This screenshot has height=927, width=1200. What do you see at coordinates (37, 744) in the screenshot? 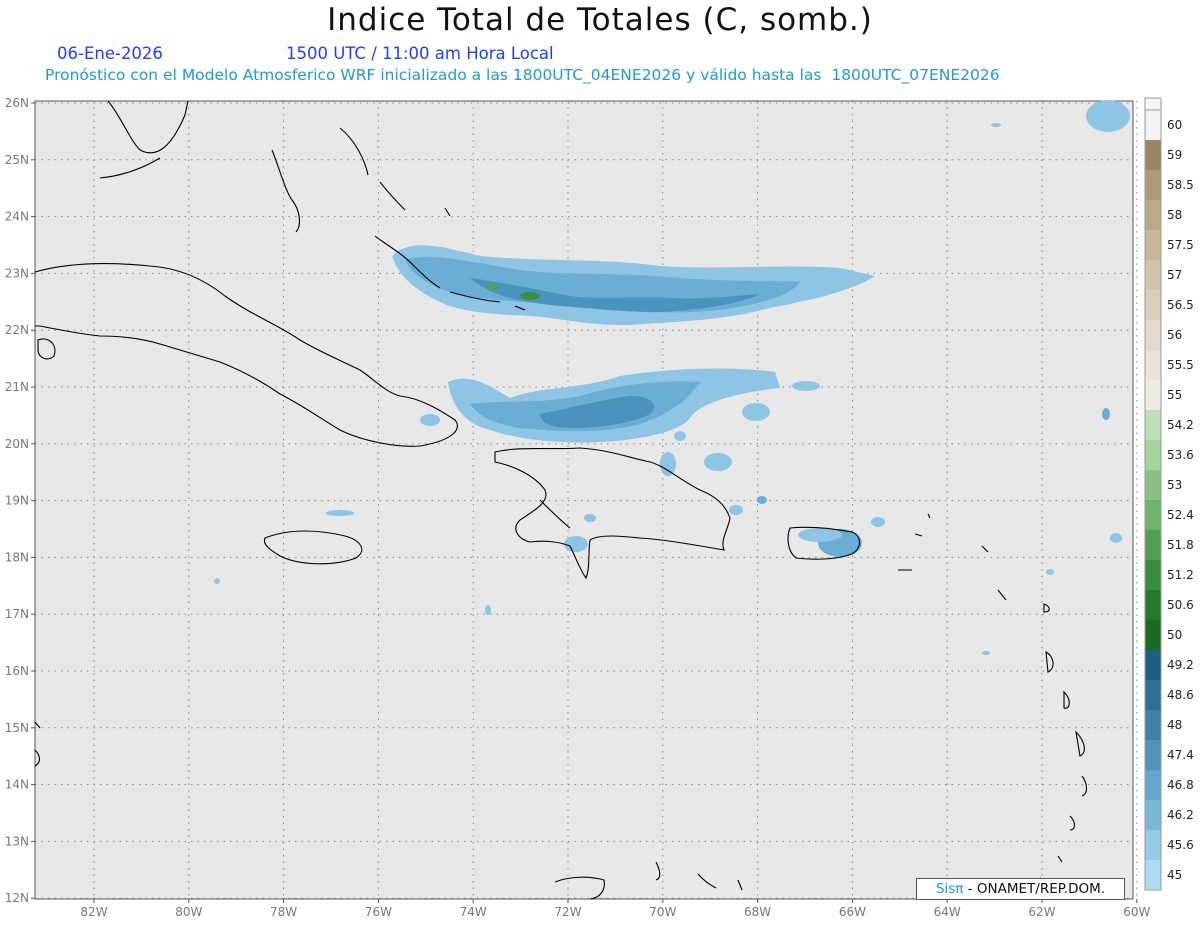
I see `coast-central-america` at bounding box center [37, 744].